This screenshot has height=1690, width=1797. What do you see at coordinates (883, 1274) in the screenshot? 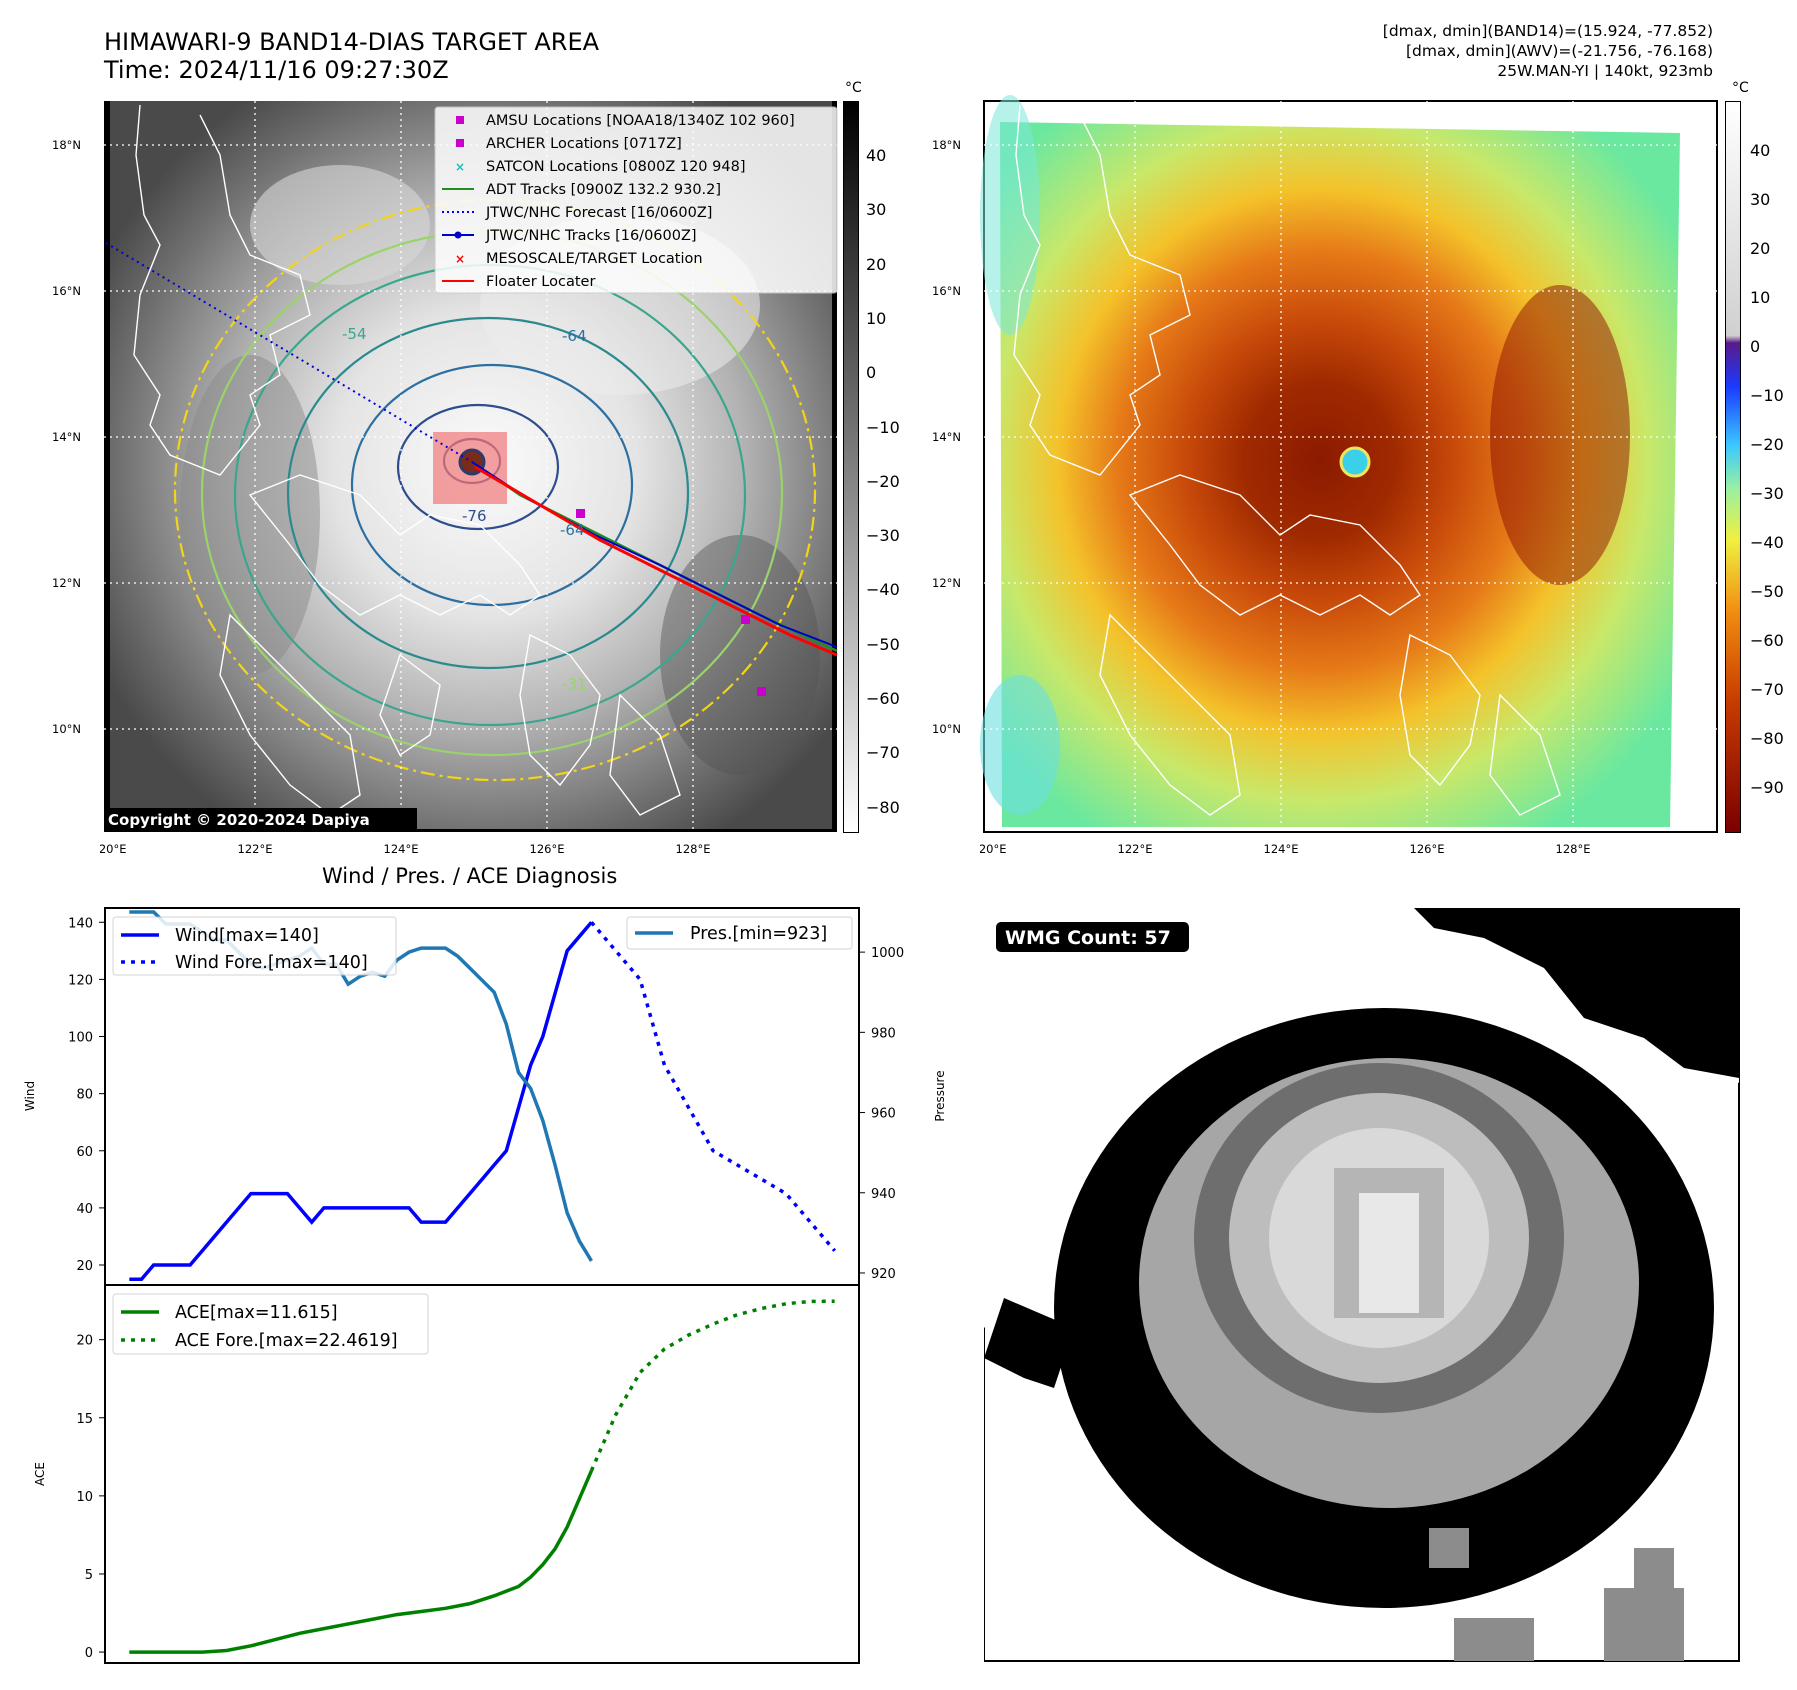
I see `pressure-axis-tick-label: 920` at bounding box center [883, 1274].